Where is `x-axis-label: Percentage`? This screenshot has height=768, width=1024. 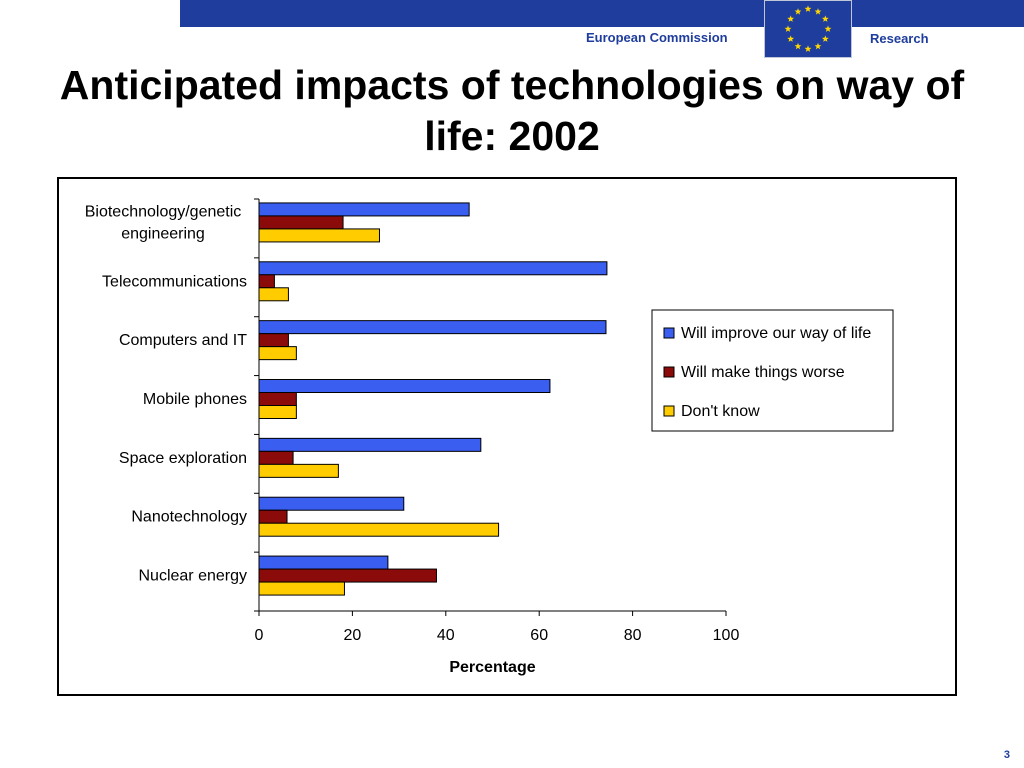 x-axis-label: Percentage is located at coordinates (492, 667).